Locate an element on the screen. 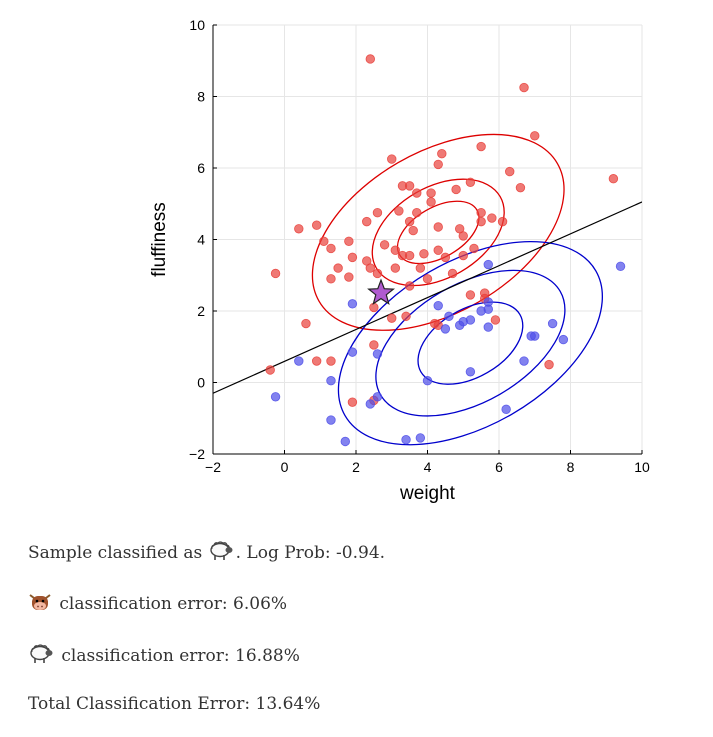 The width and height of the screenshot is (713, 737). sheep-contour is located at coordinates (470, 343).